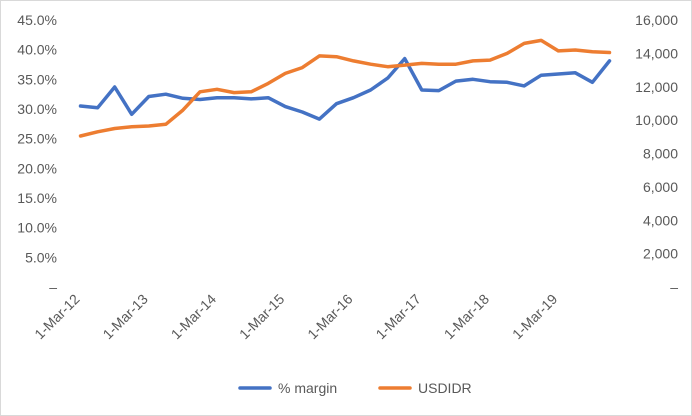 The image size is (692, 416). I want to click on x-tick-label: 1-Mar-14, so click(194, 317).